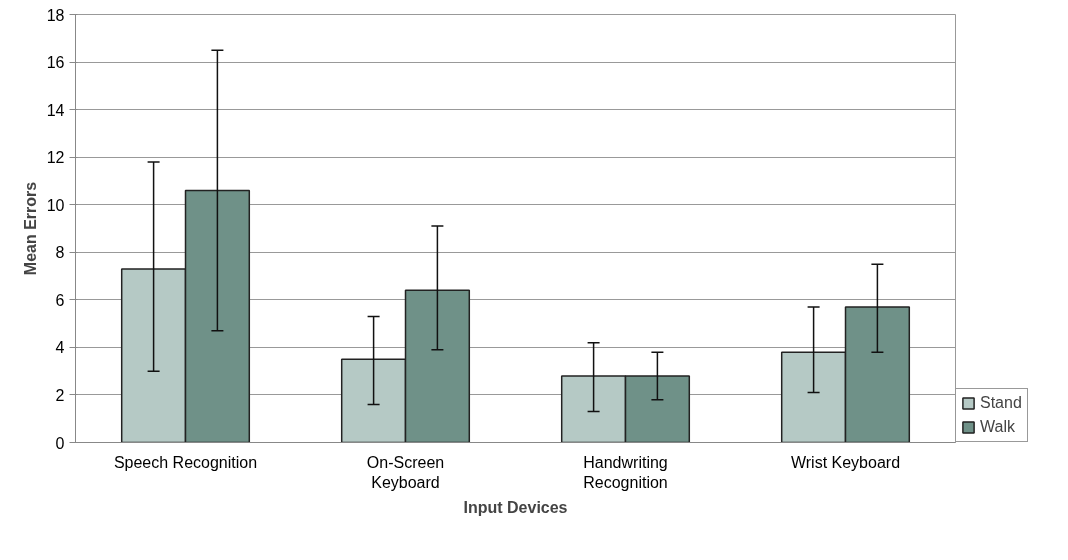  I want to click on y-tick-label: 10, so click(55, 205).